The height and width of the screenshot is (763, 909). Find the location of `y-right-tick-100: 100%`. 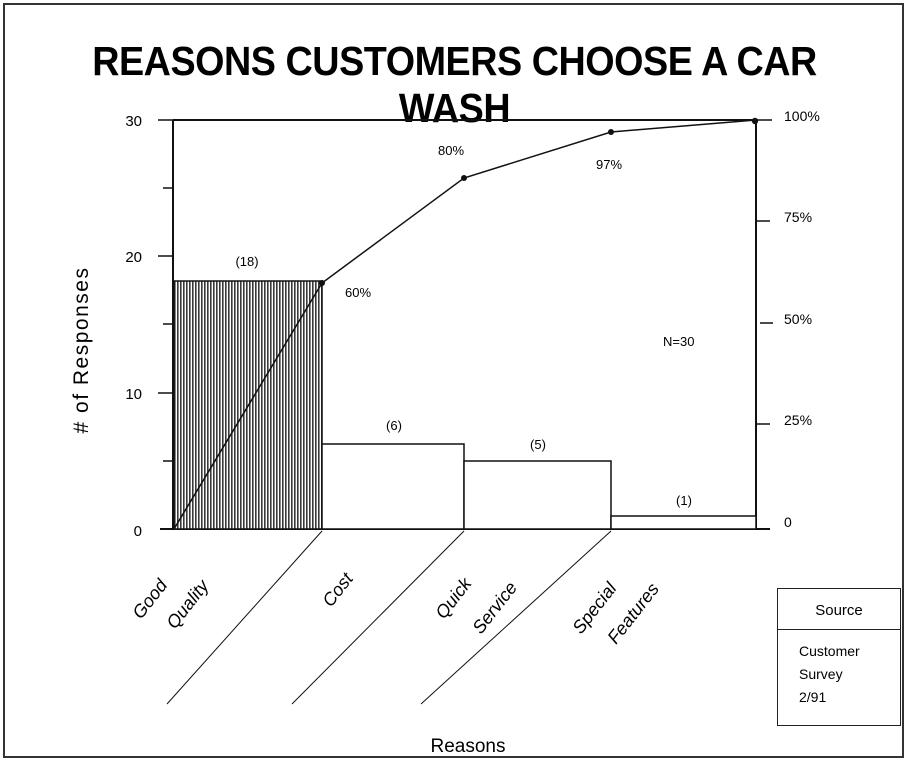

y-right-tick-100: 100% is located at coordinates (802, 116).